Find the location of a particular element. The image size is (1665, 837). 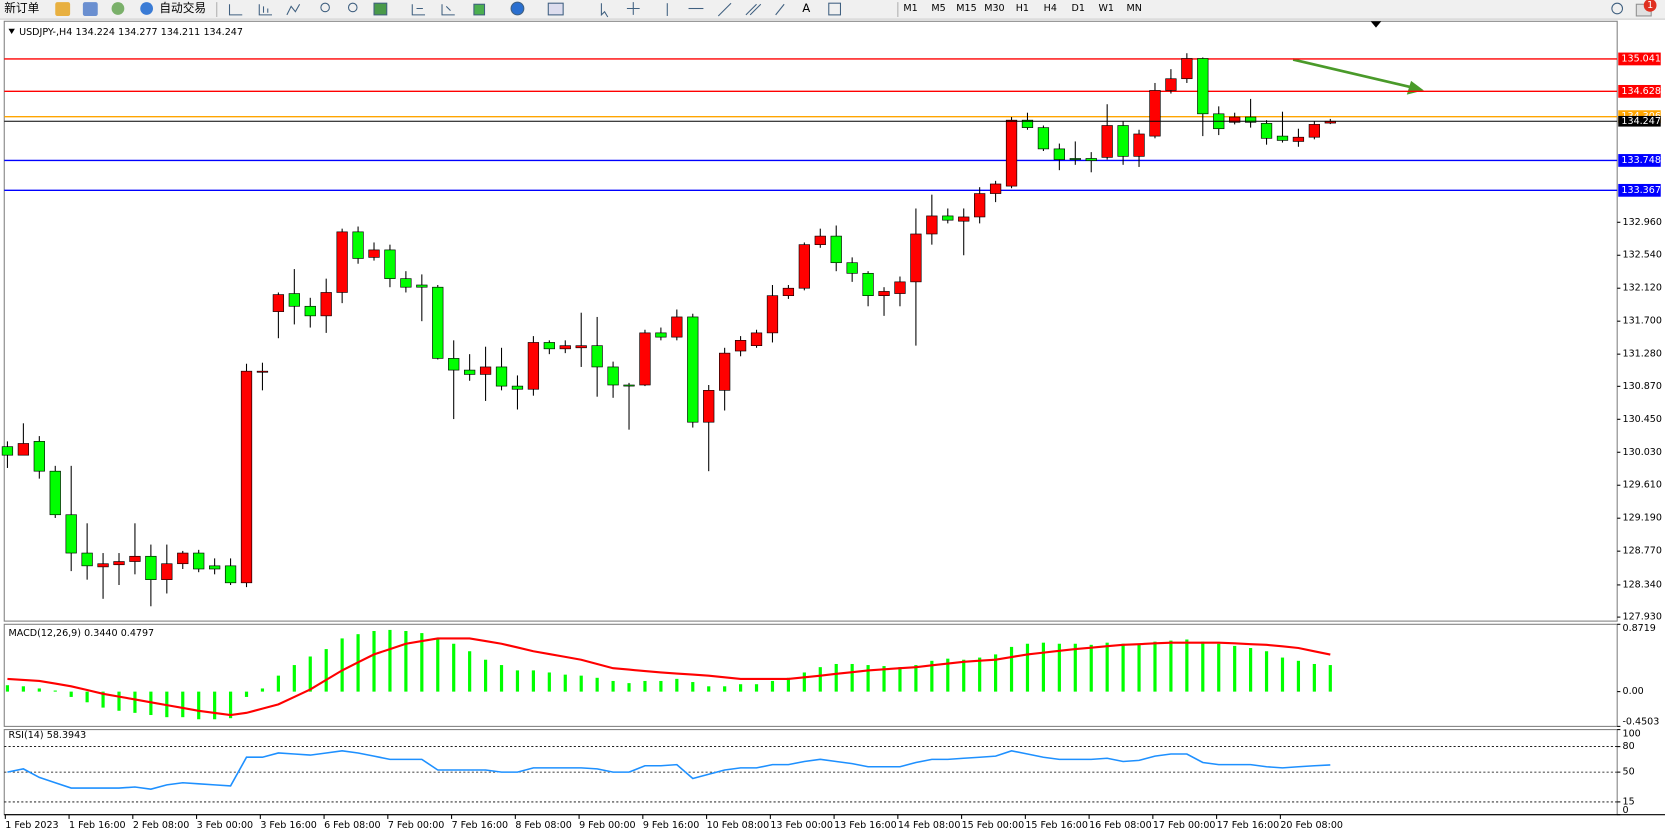

timeframe-button: M5 is located at coordinates (938, 8).